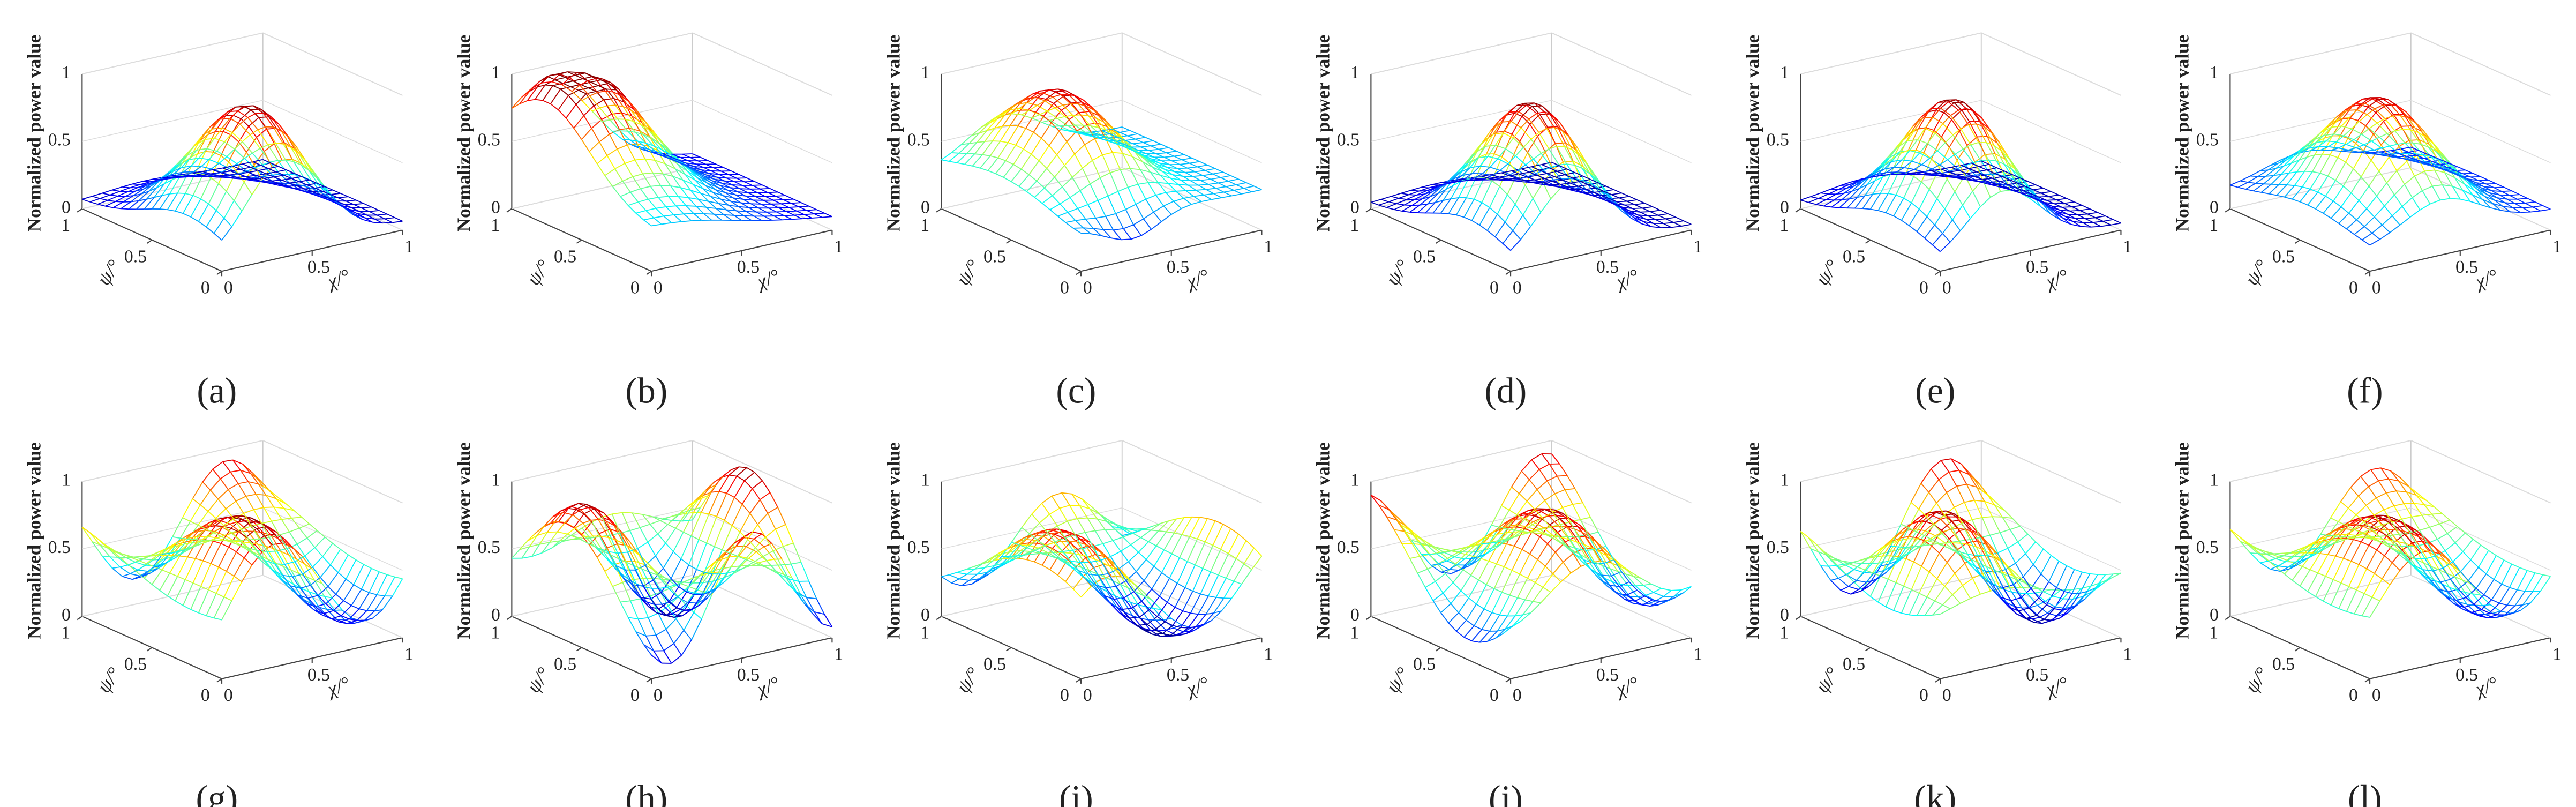 This screenshot has height=807, width=2576. What do you see at coordinates (1438, 241) in the screenshot?
I see `y-tick` at bounding box center [1438, 241].